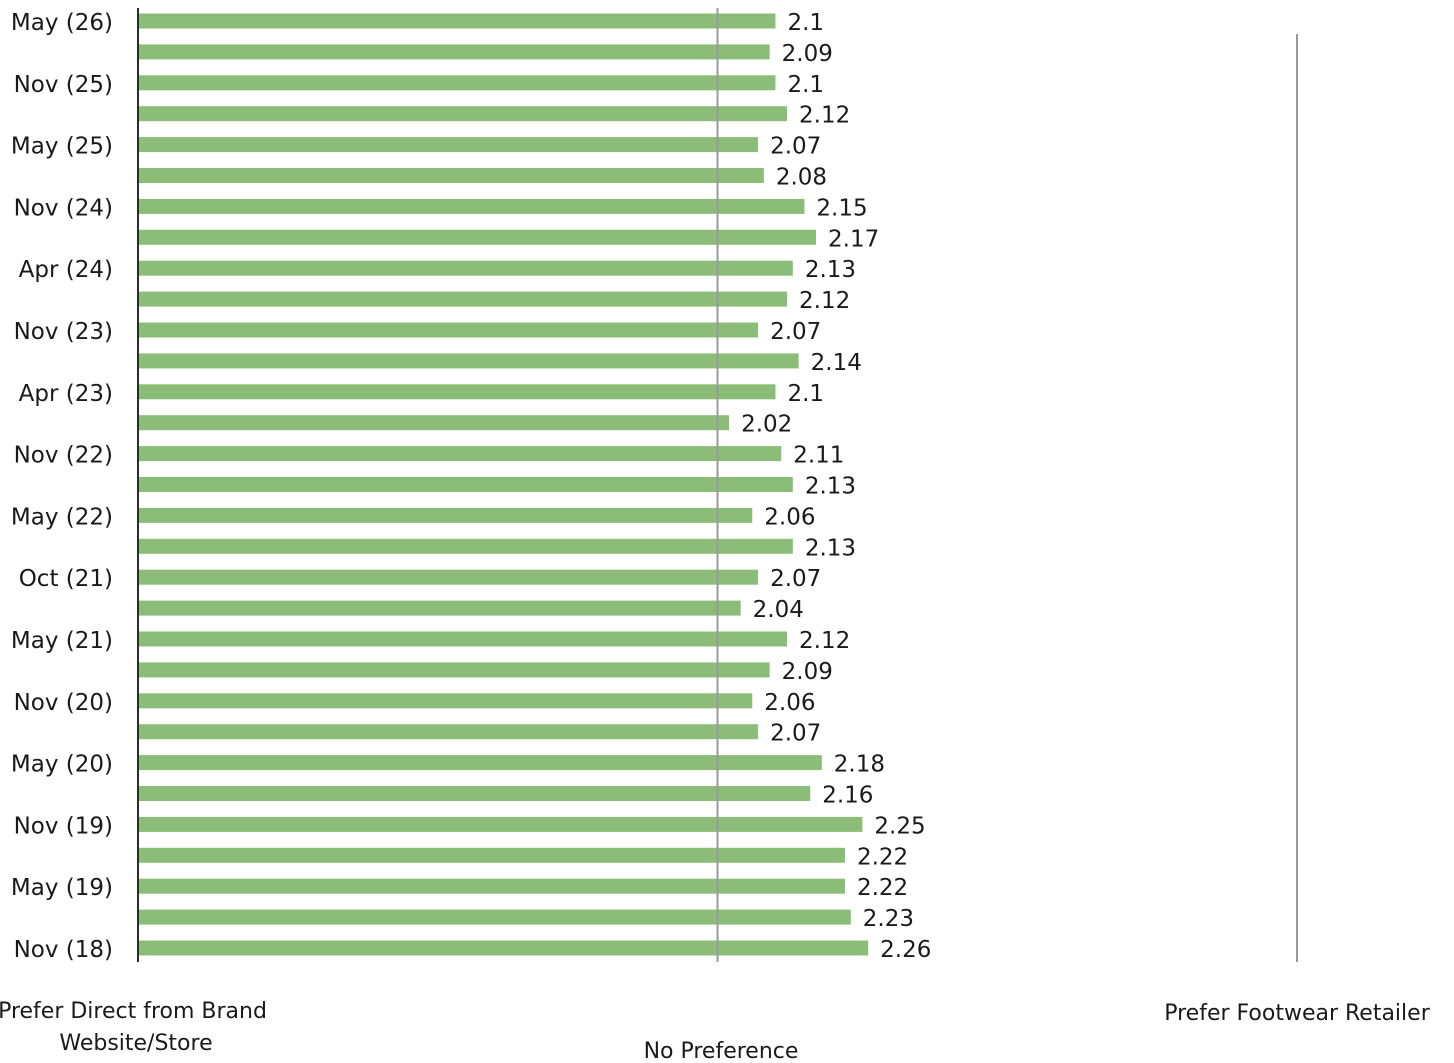  What do you see at coordinates (62, 888) in the screenshot?
I see `category-label: May (19)` at bounding box center [62, 888].